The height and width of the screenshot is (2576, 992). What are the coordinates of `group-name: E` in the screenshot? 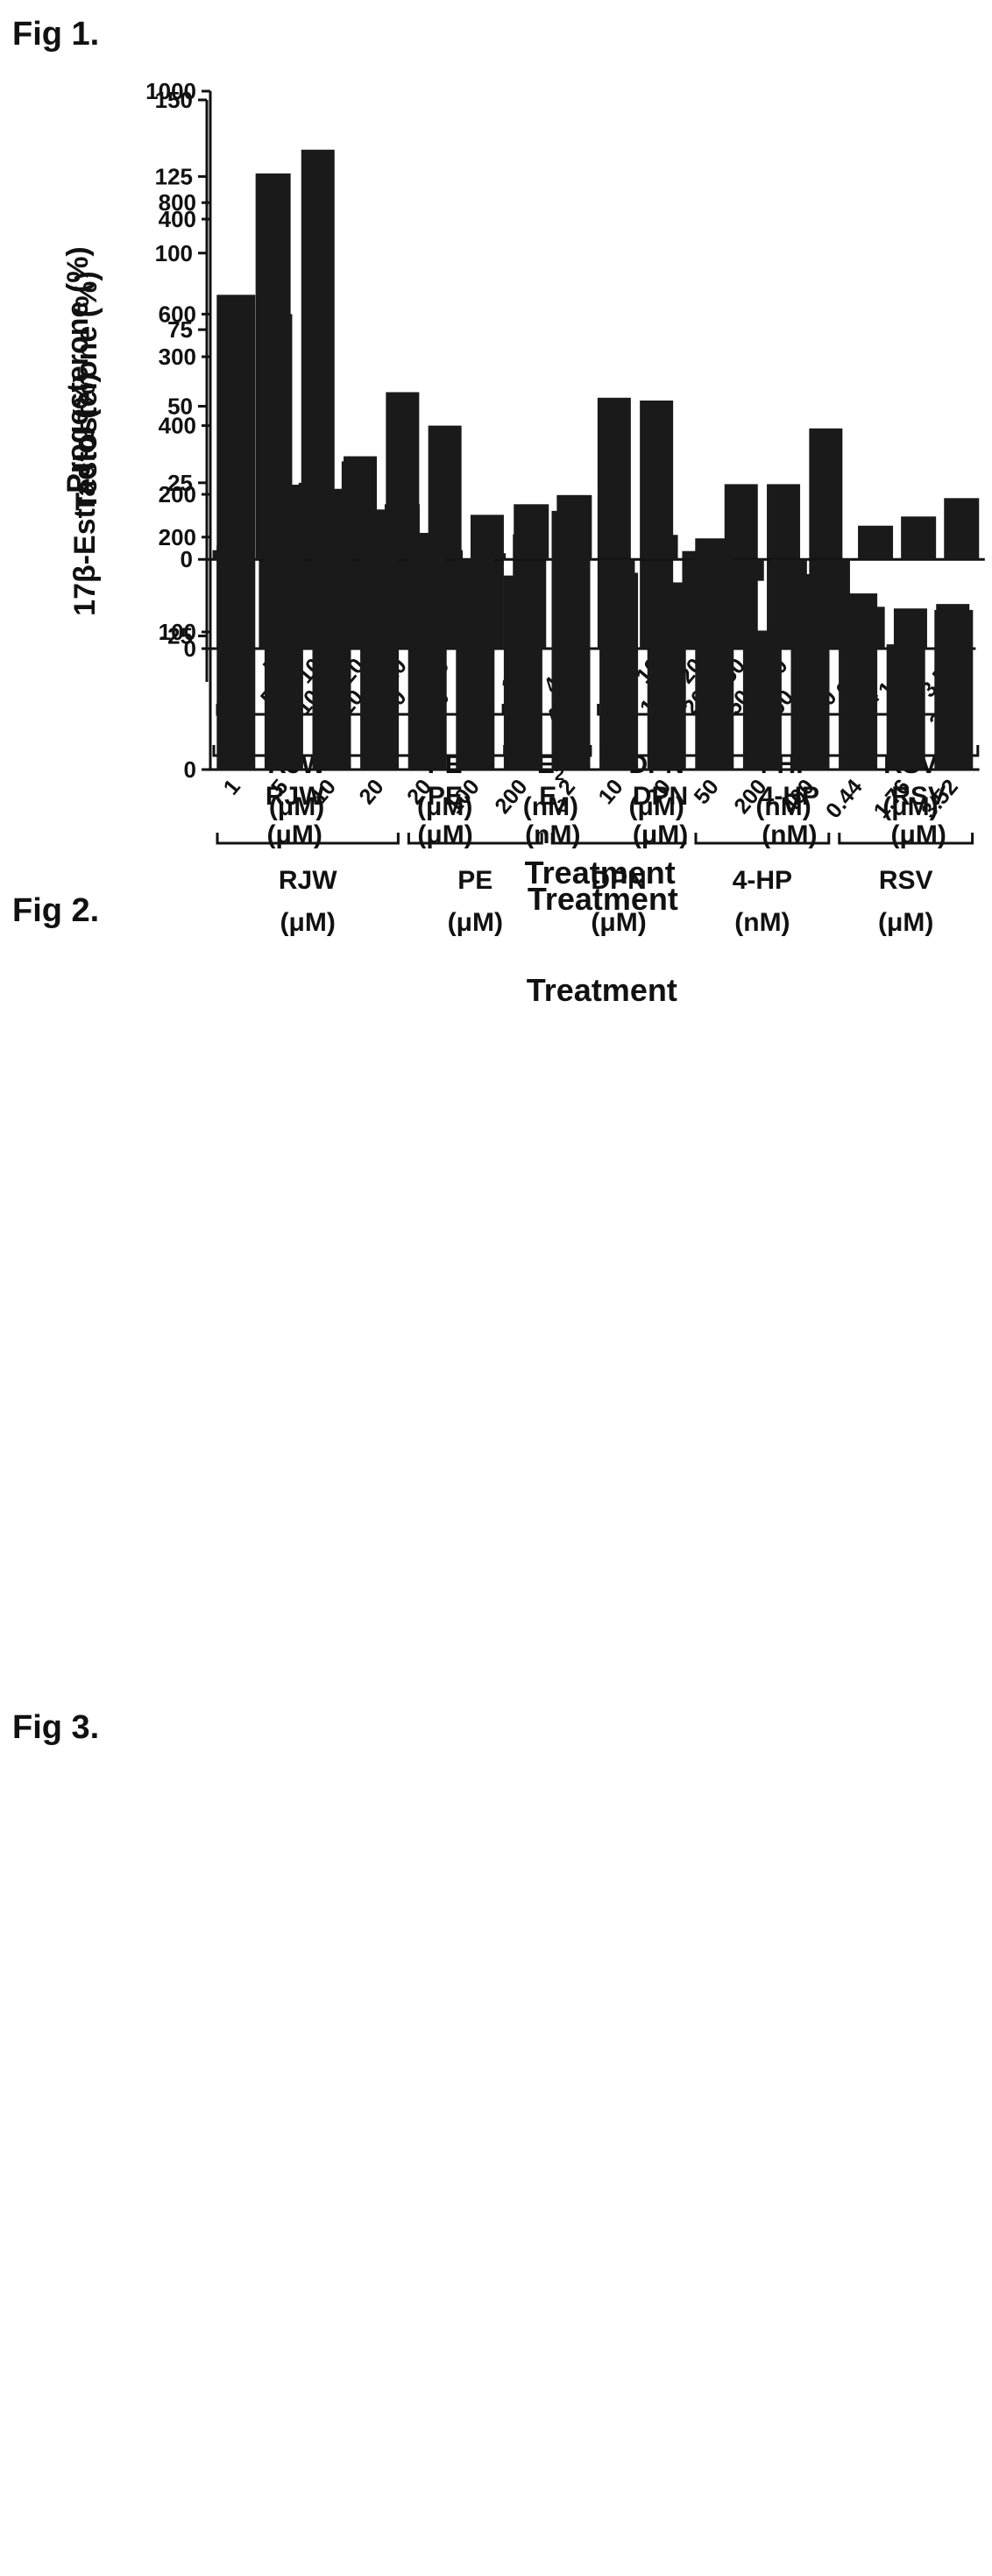 It's located at (547, 796).